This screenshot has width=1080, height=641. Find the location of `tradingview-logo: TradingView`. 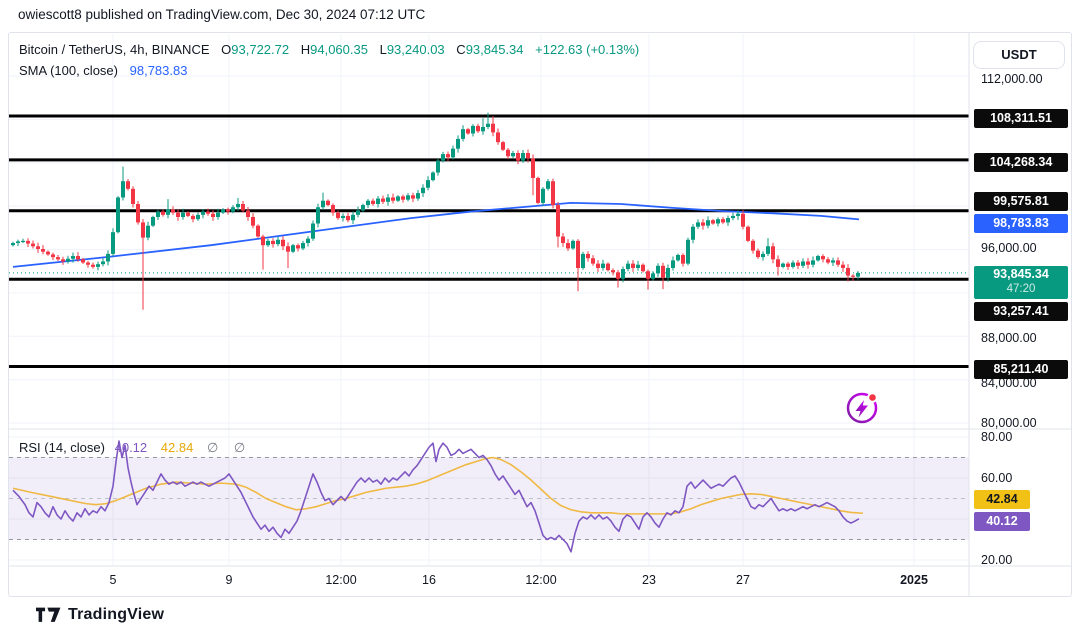

tradingview-logo: TradingView is located at coordinates (100, 615).